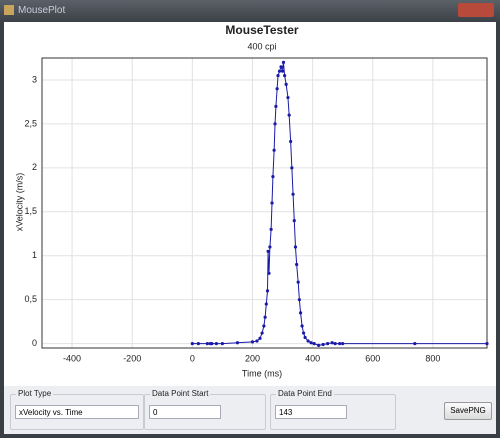  Describe the element at coordinates (42, 10) in the screenshot. I see `window-title: MousePlot` at that location.